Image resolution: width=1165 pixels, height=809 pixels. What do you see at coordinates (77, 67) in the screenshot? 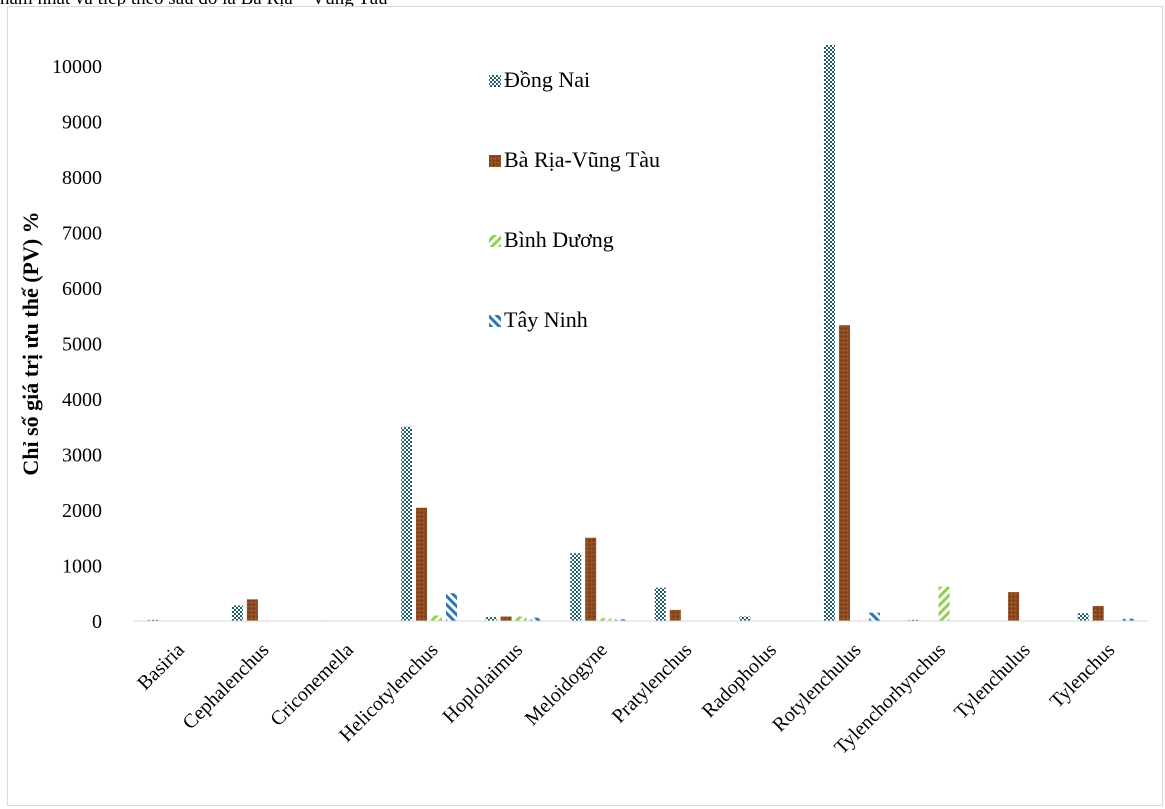
I see `y-tick-label: 10000` at bounding box center [77, 67].